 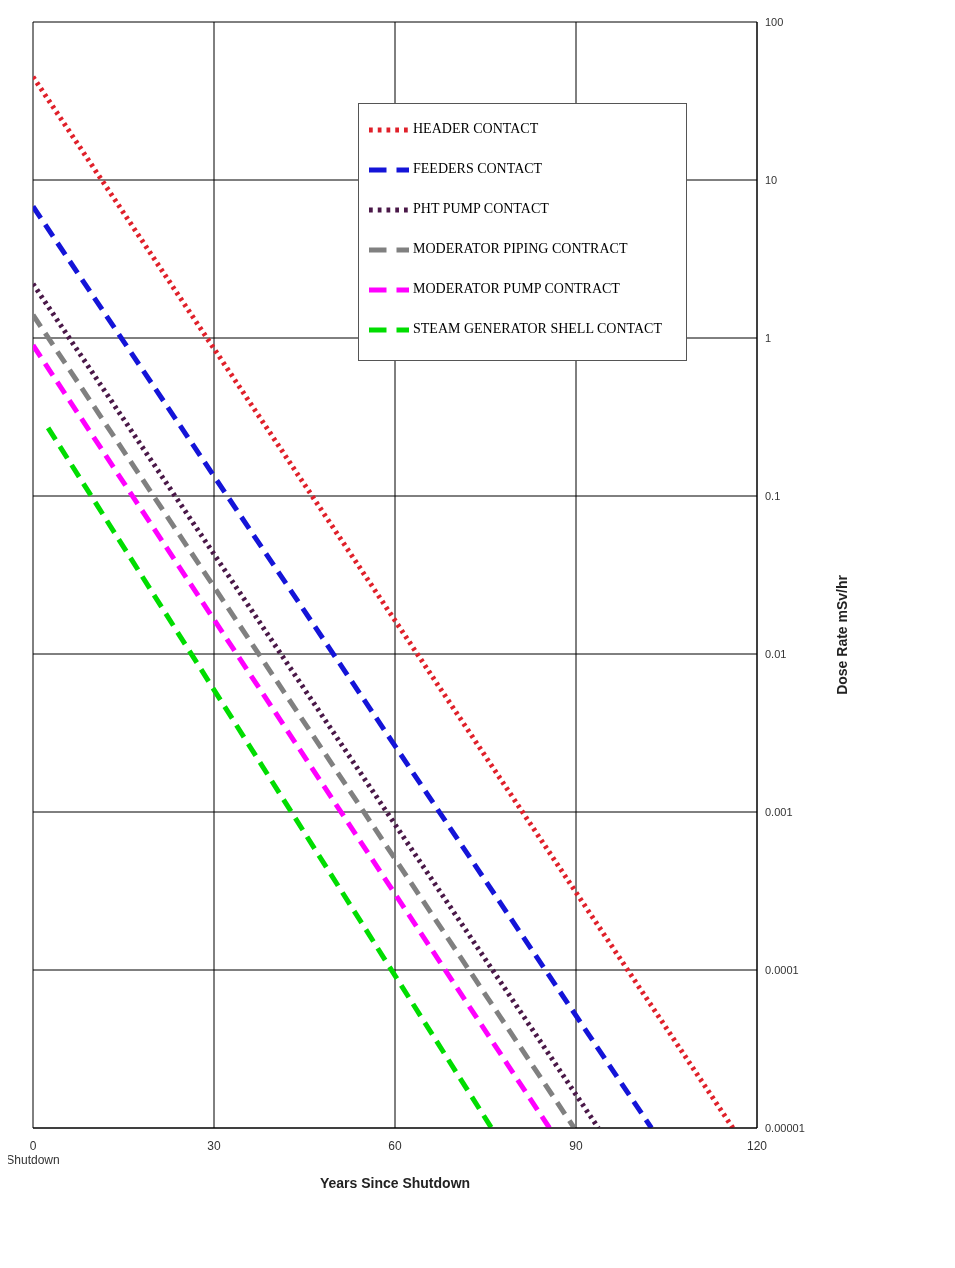 I want to click on x-tick-label: 120, so click(x=757, y=1146).